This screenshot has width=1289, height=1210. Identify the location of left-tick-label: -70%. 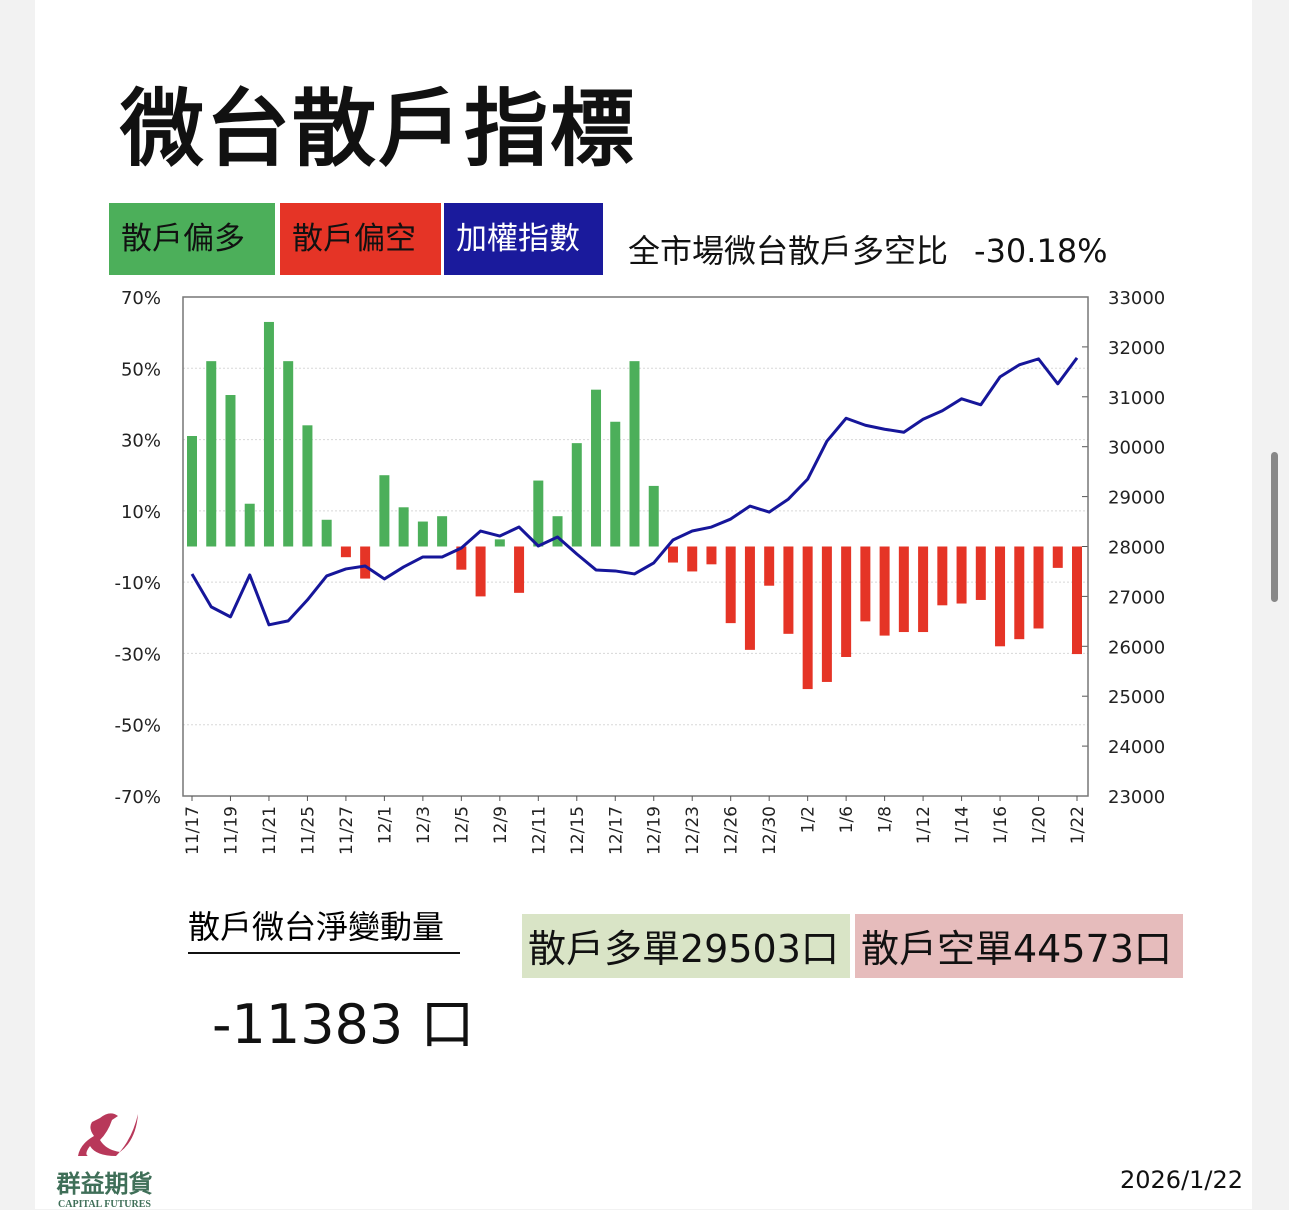
(137, 797).